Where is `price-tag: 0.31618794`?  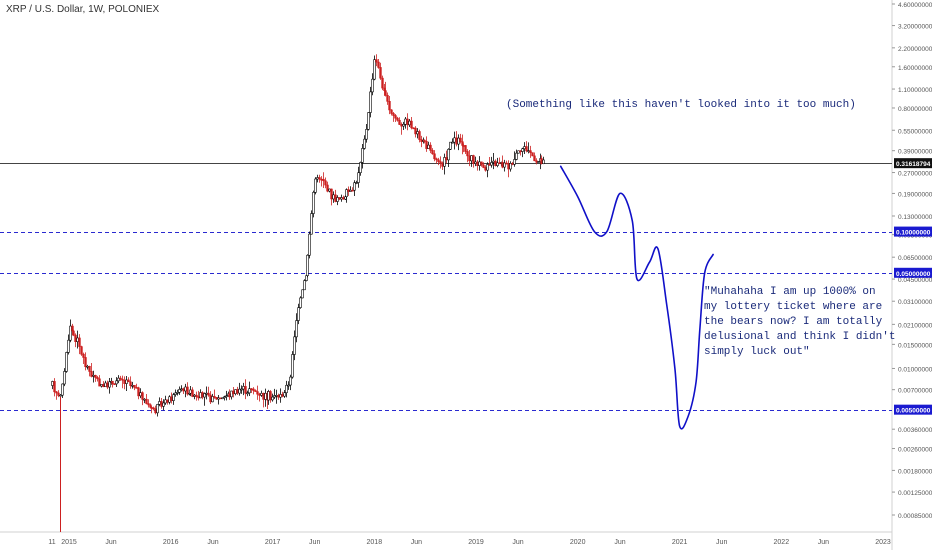 price-tag: 0.31618794 is located at coordinates (913, 163).